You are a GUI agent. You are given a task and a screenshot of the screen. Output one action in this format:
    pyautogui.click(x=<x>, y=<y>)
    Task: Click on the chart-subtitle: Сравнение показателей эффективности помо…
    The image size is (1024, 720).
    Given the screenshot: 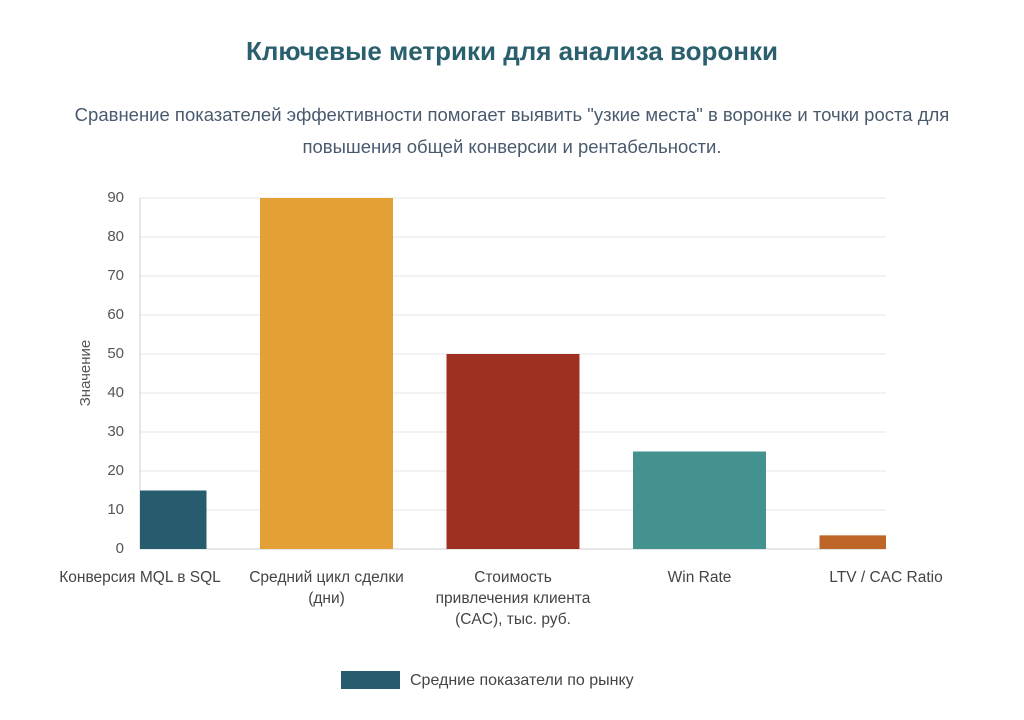 What is the action you would take?
    pyautogui.click(x=512, y=130)
    